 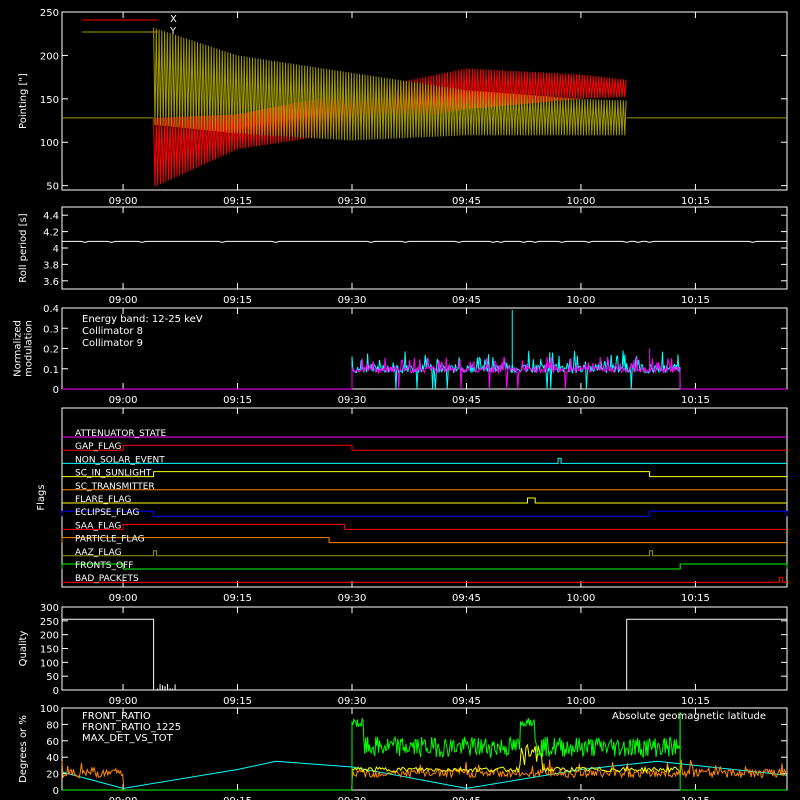 What do you see at coordinates (424, 775) in the screenshot?
I see `max-det-line` at bounding box center [424, 775].